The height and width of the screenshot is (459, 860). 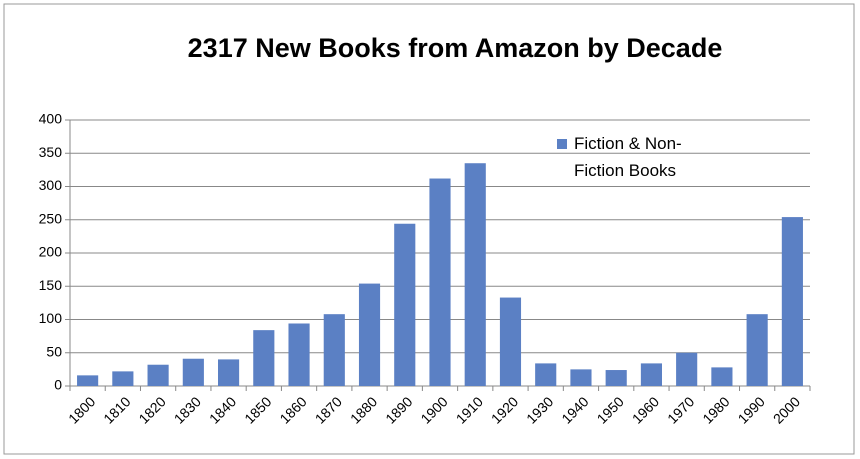 What do you see at coordinates (81, 409) in the screenshot?
I see `x-tick-label: 1800` at bounding box center [81, 409].